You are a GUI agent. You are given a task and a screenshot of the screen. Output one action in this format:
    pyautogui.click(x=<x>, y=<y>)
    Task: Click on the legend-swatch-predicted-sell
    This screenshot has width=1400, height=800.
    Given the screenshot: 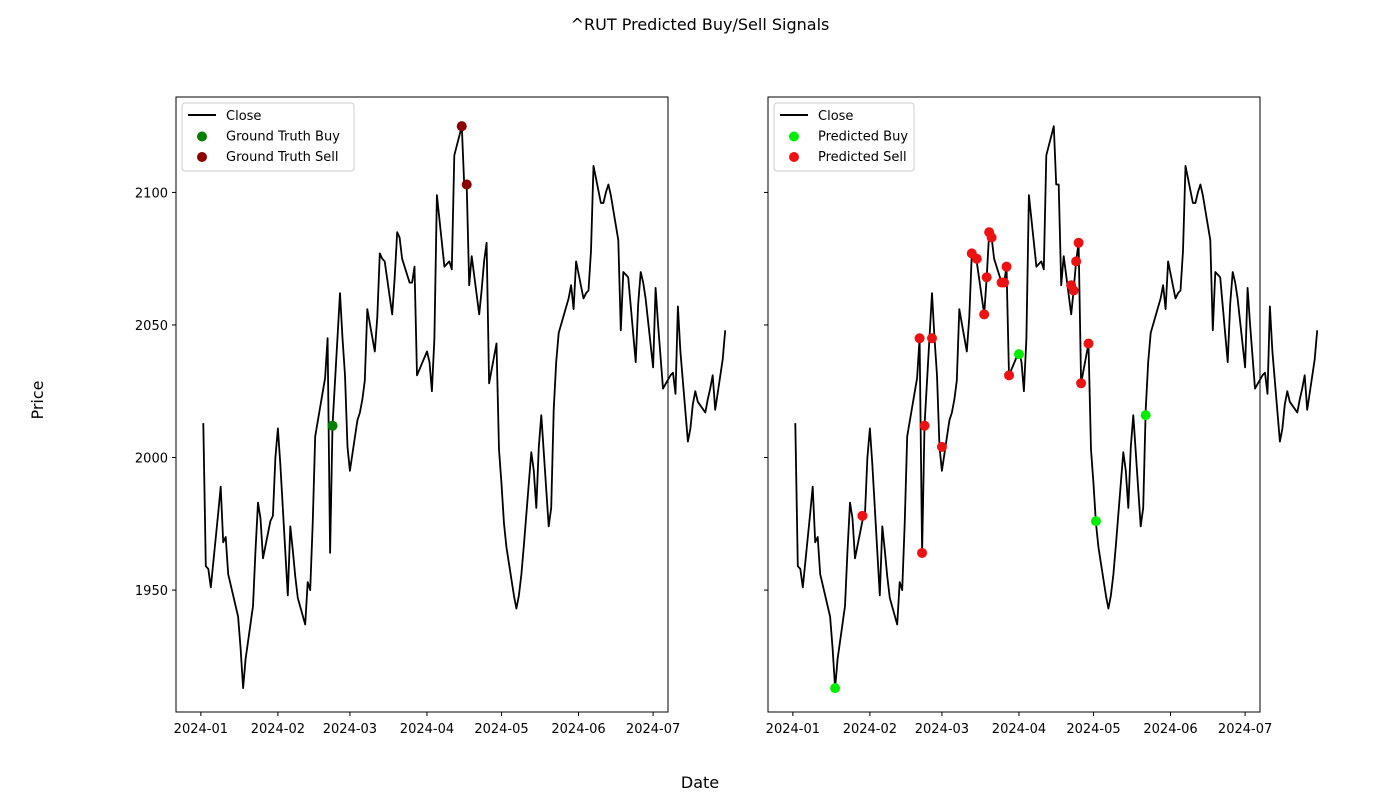 What is the action you would take?
    pyautogui.click(x=794, y=157)
    